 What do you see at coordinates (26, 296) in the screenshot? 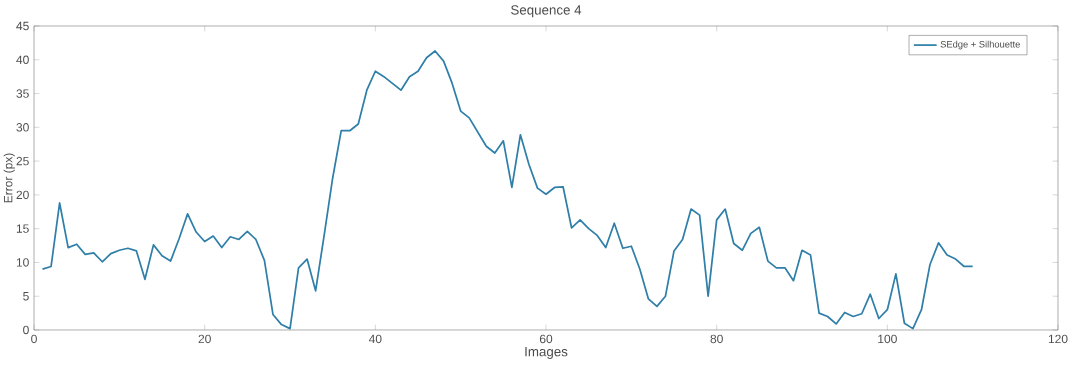
I see `y-tick-label: 5` at bounding box center [26, 296].